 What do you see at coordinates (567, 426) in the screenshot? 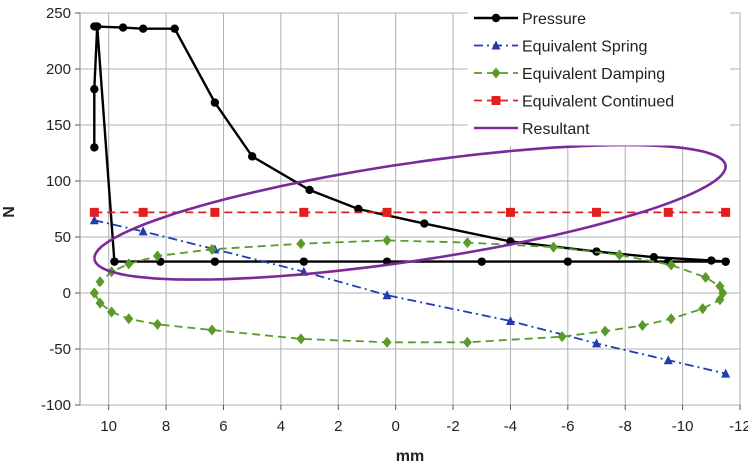
I see `x-tick-label: -6` at bounding box center [567, 426].